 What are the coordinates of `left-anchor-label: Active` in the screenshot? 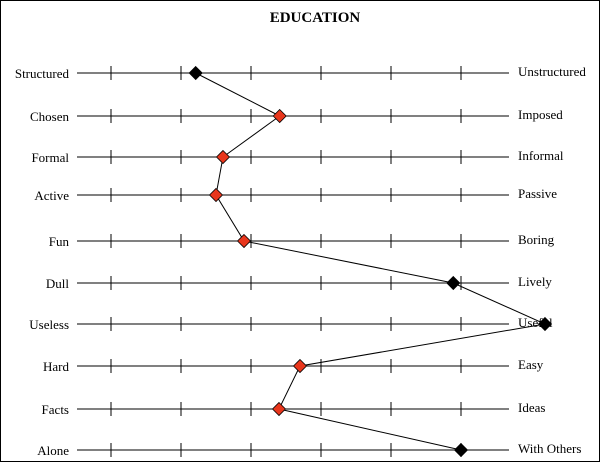 It's located at (51, 195).